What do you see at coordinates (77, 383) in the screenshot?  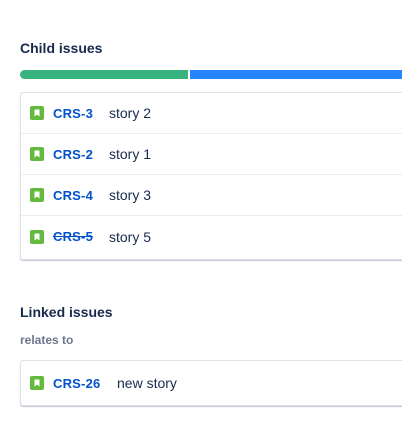 I see `issue-key-link: CRS-26` at bounding box center [77, 383].